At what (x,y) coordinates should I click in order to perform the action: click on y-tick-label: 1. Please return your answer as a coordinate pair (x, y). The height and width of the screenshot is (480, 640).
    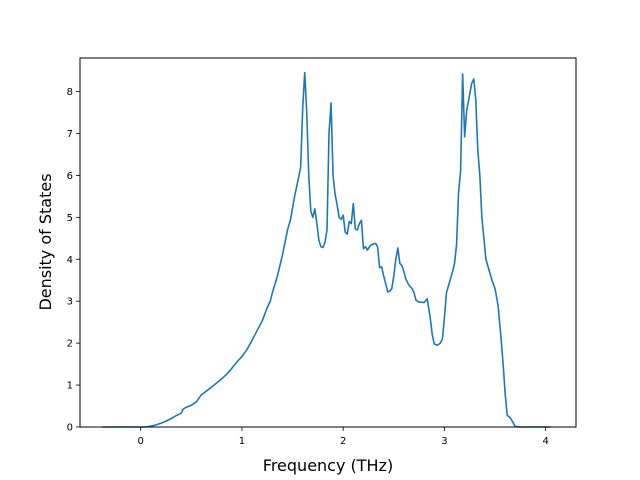
    Looking at the image, I should click on (70, 386).